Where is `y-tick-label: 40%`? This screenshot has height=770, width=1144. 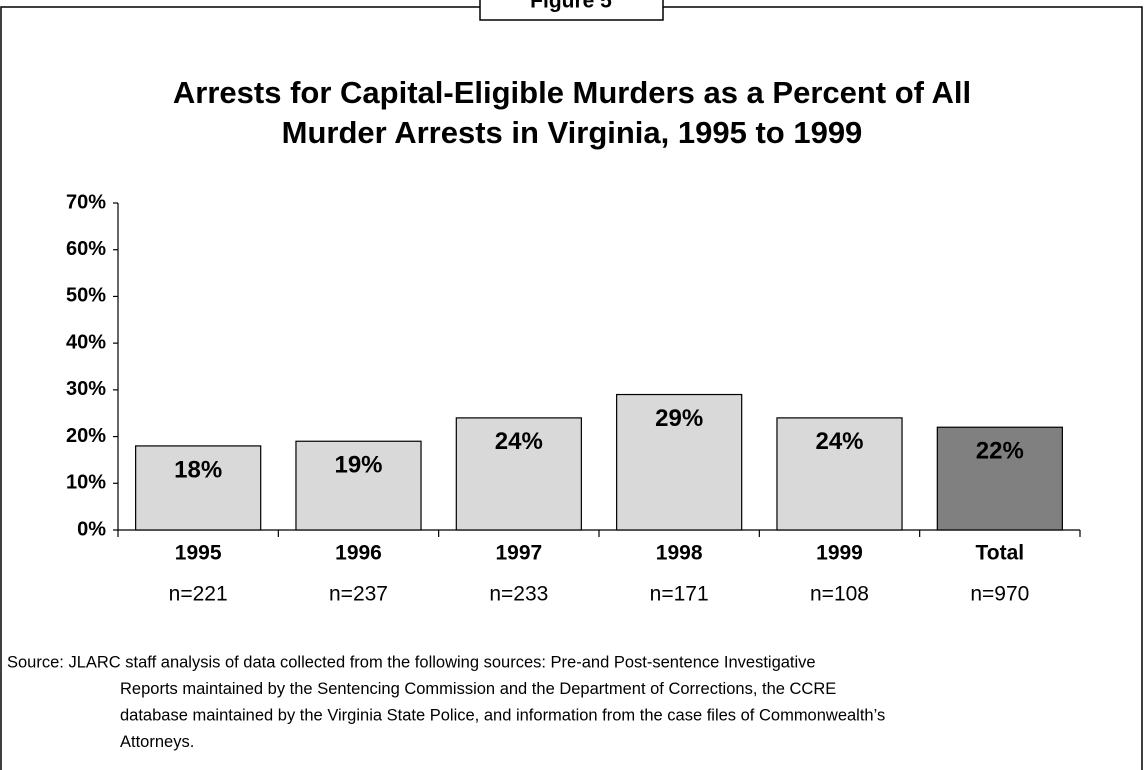 y-tick-label: 40% is located at coordinates (86, 342).